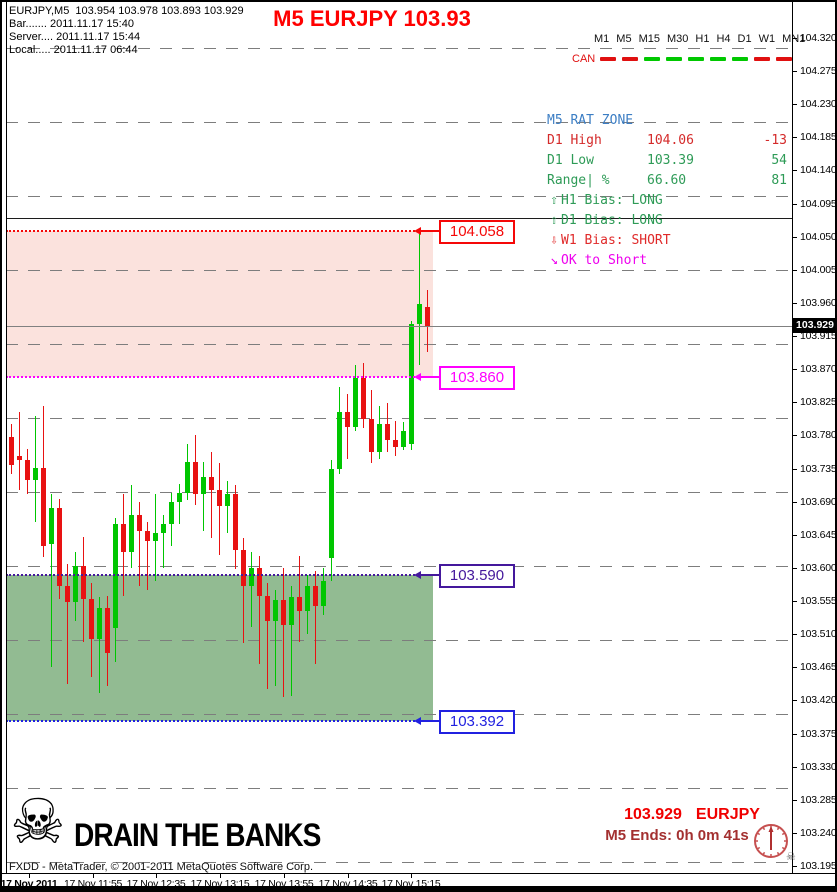 The height and width of the screenshot is (892, 837). What do you see at coordinates (702, 39) in the screenshot?
I see `timeframe-button-h1: H1` at bounding box center [702, 39].